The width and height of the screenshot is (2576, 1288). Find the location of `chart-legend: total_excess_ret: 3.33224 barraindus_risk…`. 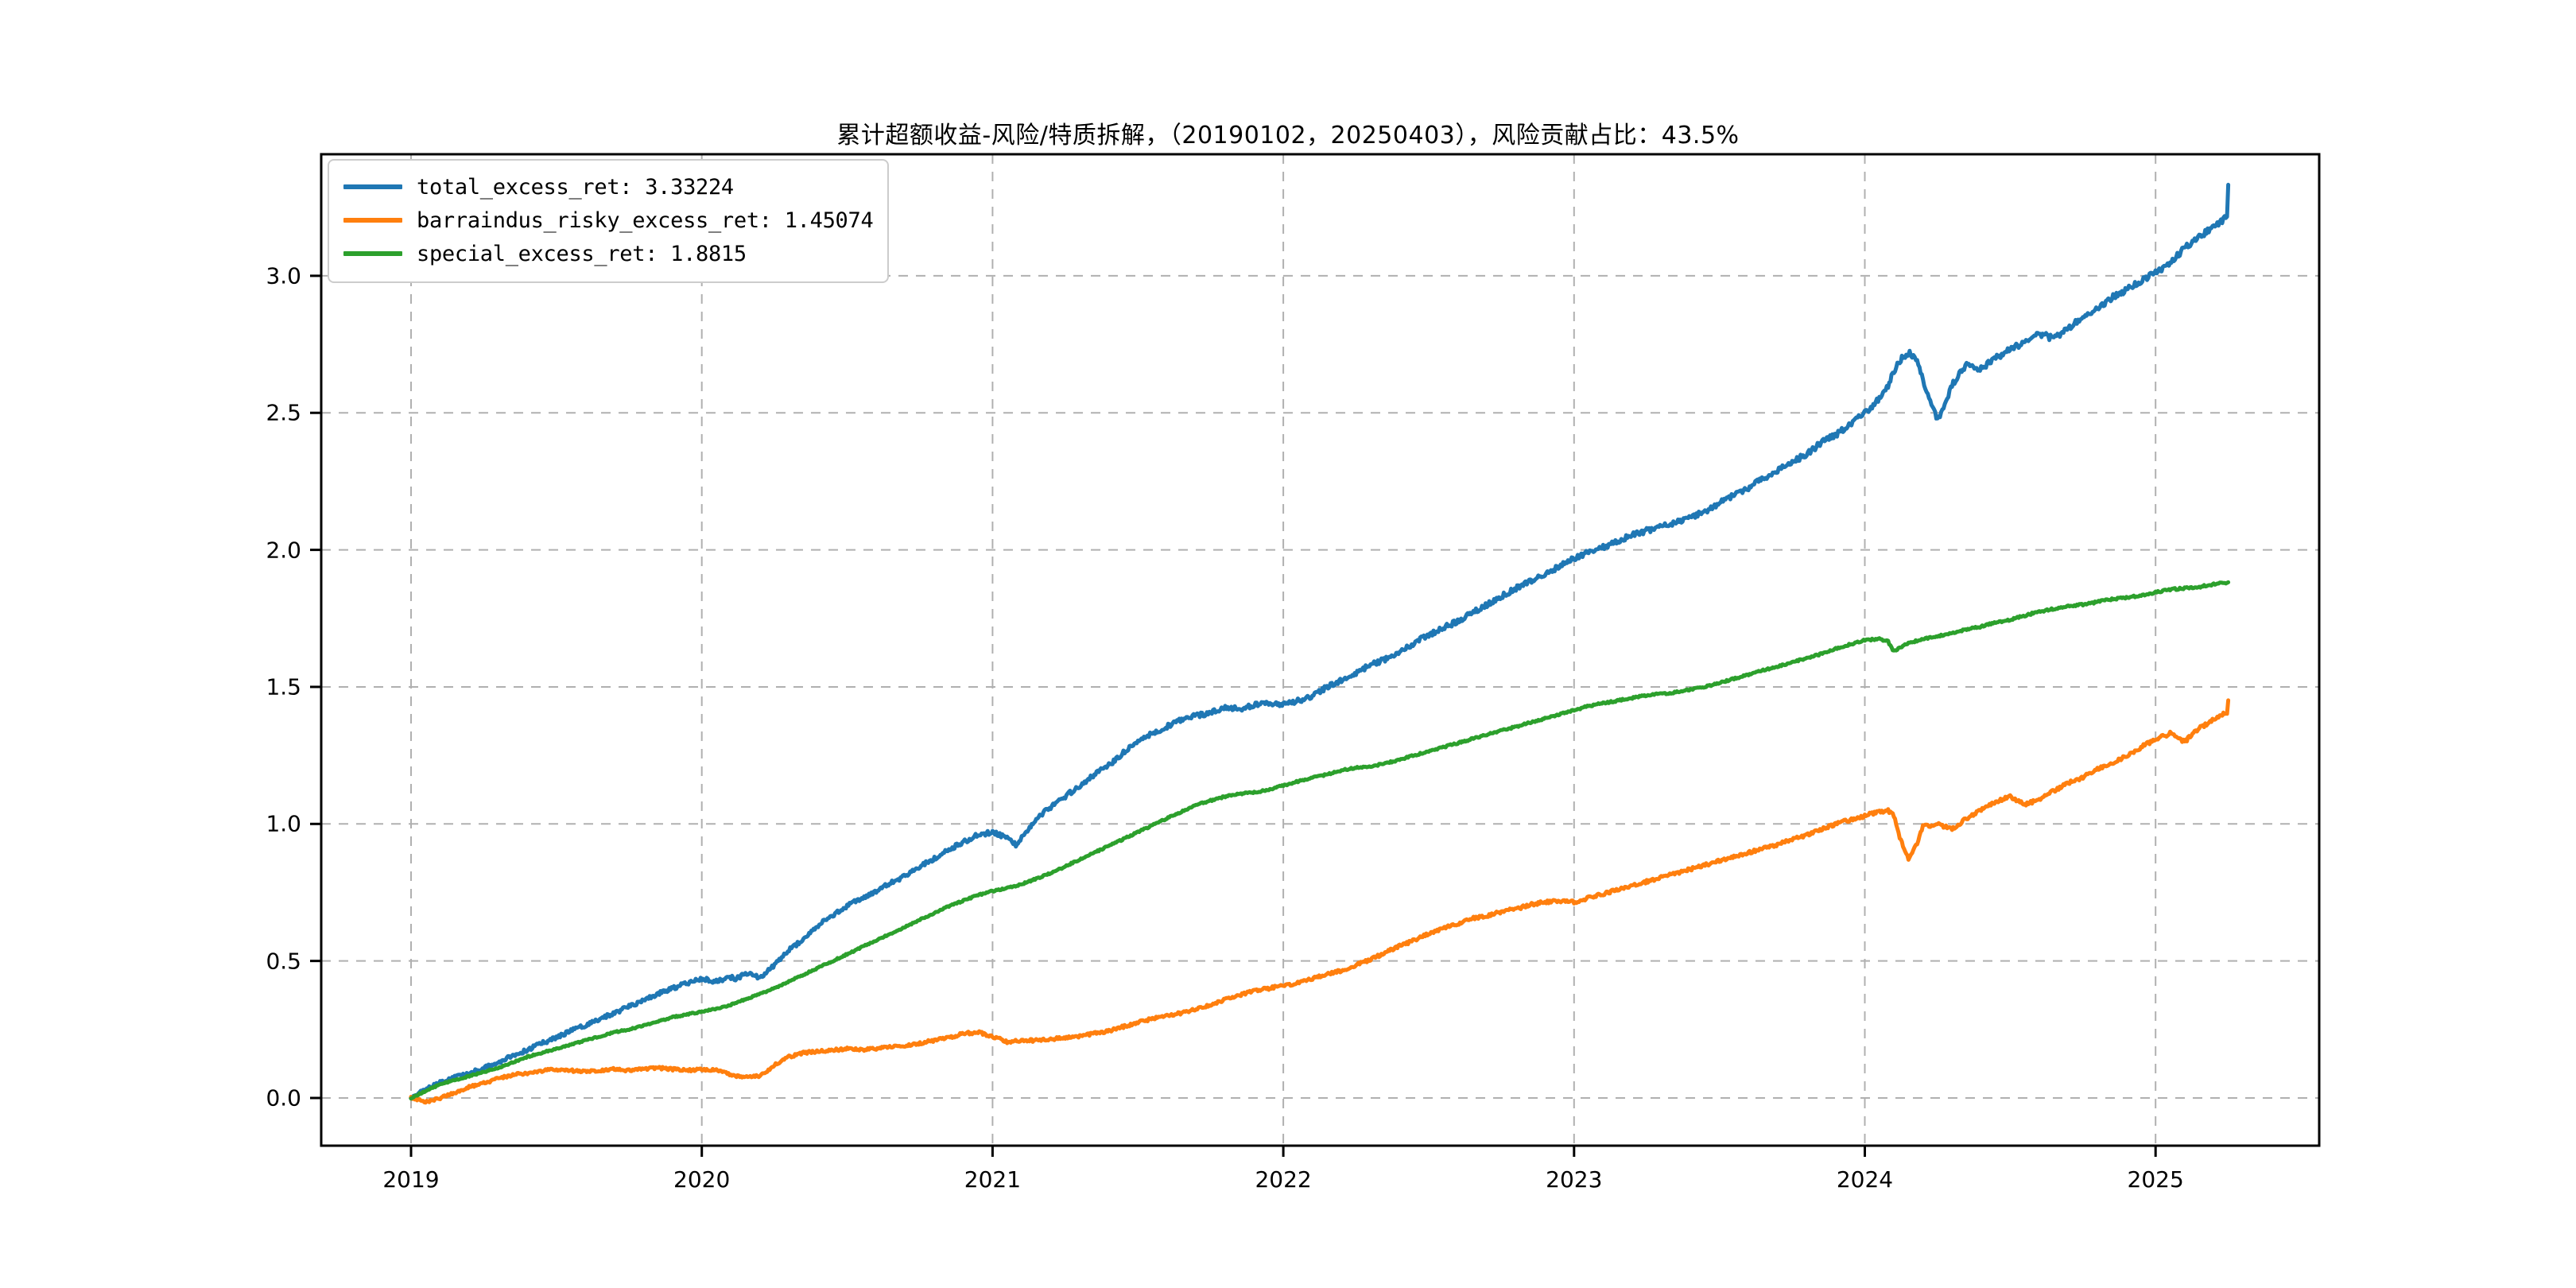

chart-legend: total_excess_ret: 3.33224 barraindus_risk… is located at coordinates (609, 221).